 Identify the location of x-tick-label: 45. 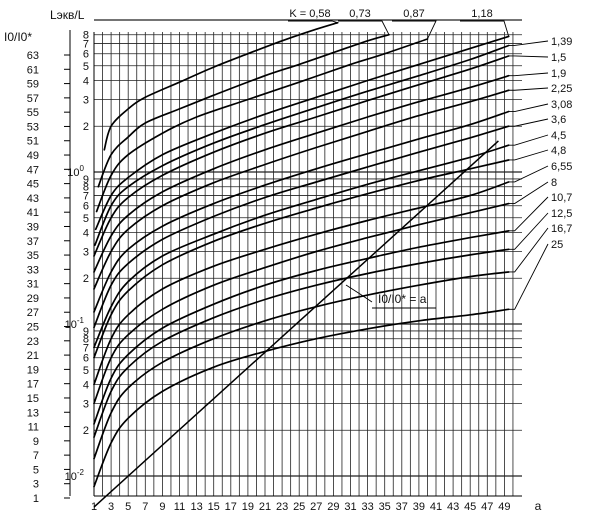
(470, 507).